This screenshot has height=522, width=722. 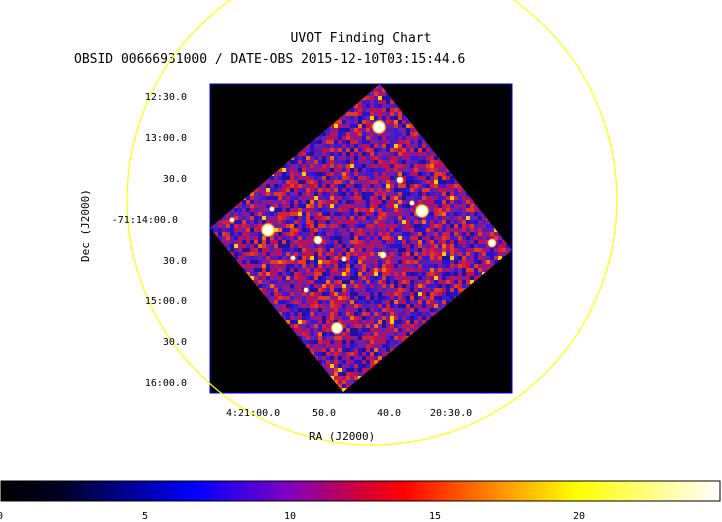 I want to click on ra-tick-label: 50.0, so click(x=324, y=413).